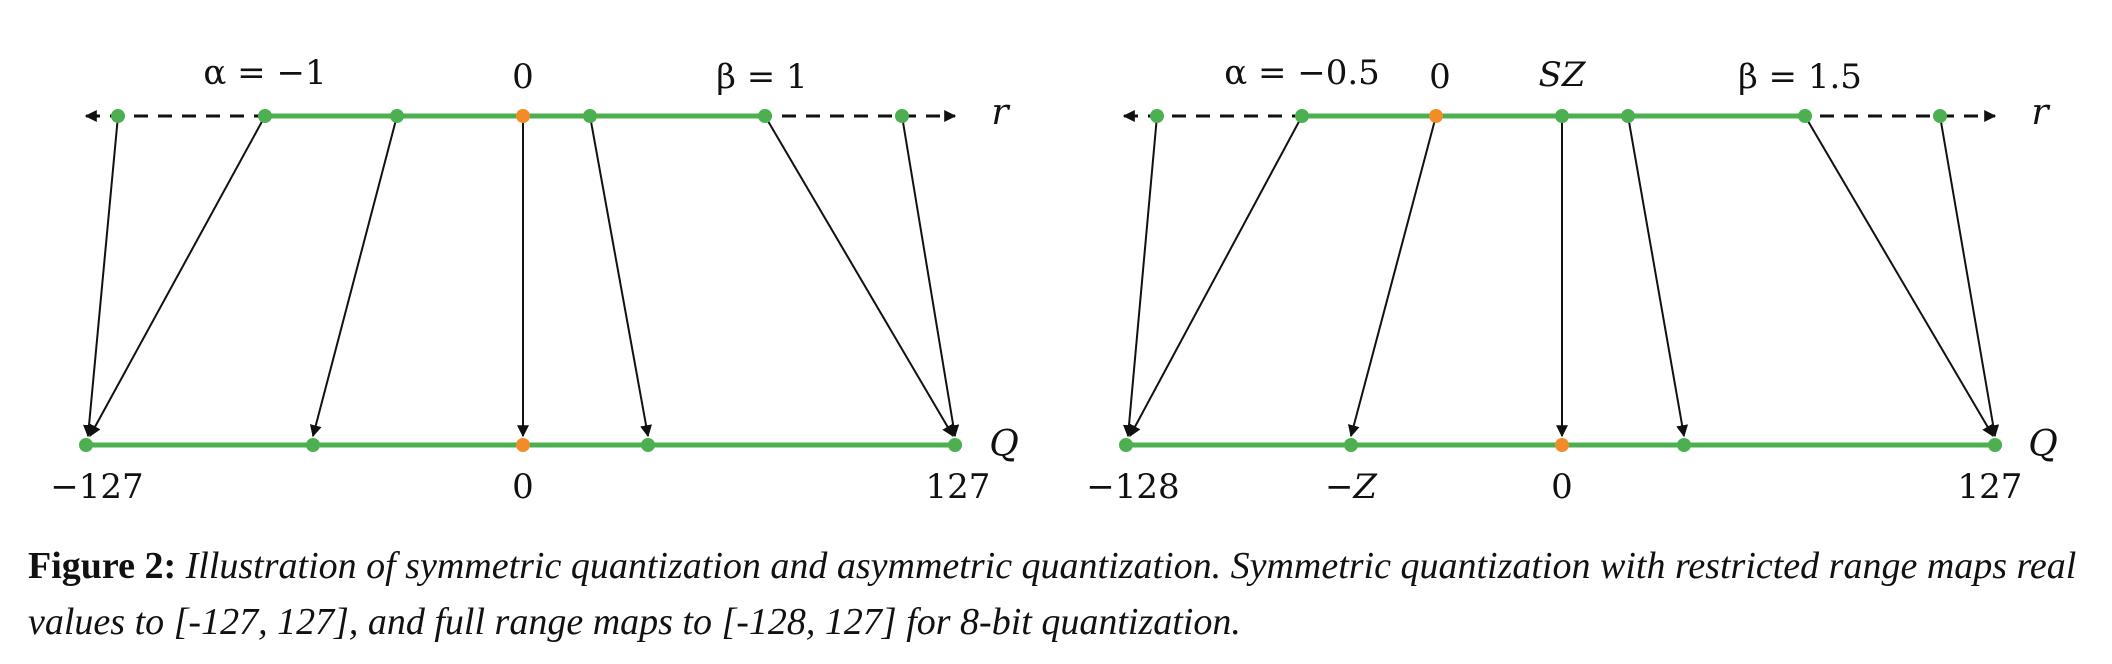  What do you see at coordinates (102, 566) in the screenshot?
I see `caption-heading: Figure 2:` at bounding box center [102, 566].